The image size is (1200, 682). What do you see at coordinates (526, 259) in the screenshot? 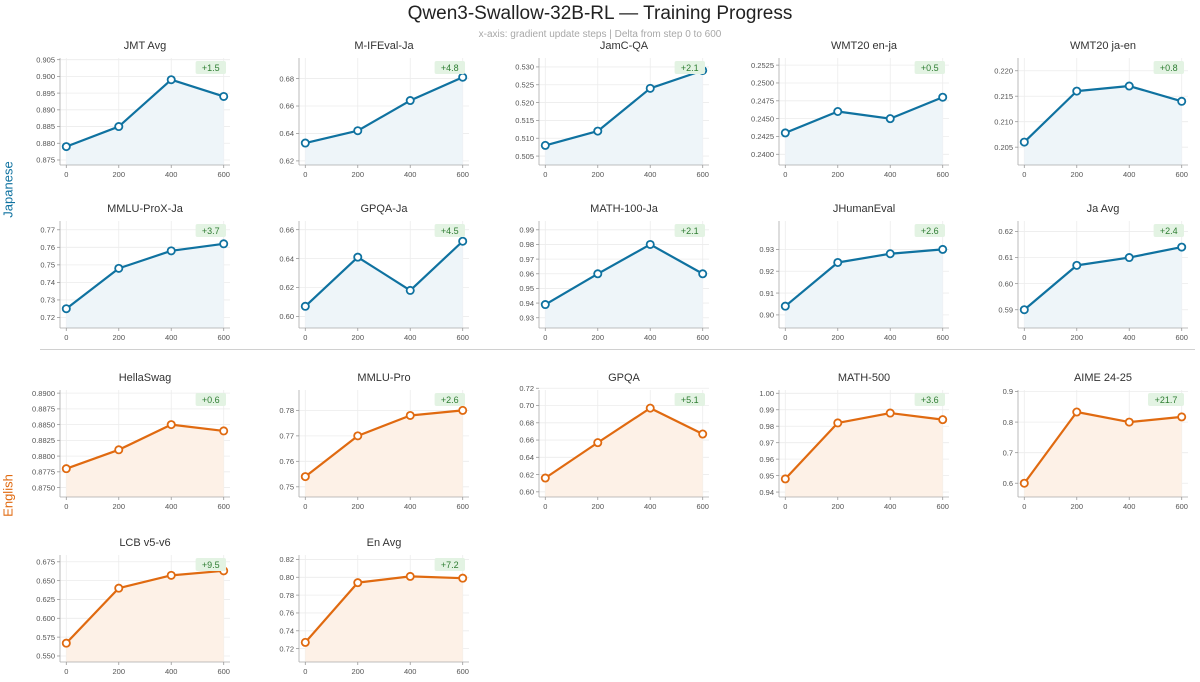
I see `y-tick-label: 0.97` at bounding box center [526, 259].